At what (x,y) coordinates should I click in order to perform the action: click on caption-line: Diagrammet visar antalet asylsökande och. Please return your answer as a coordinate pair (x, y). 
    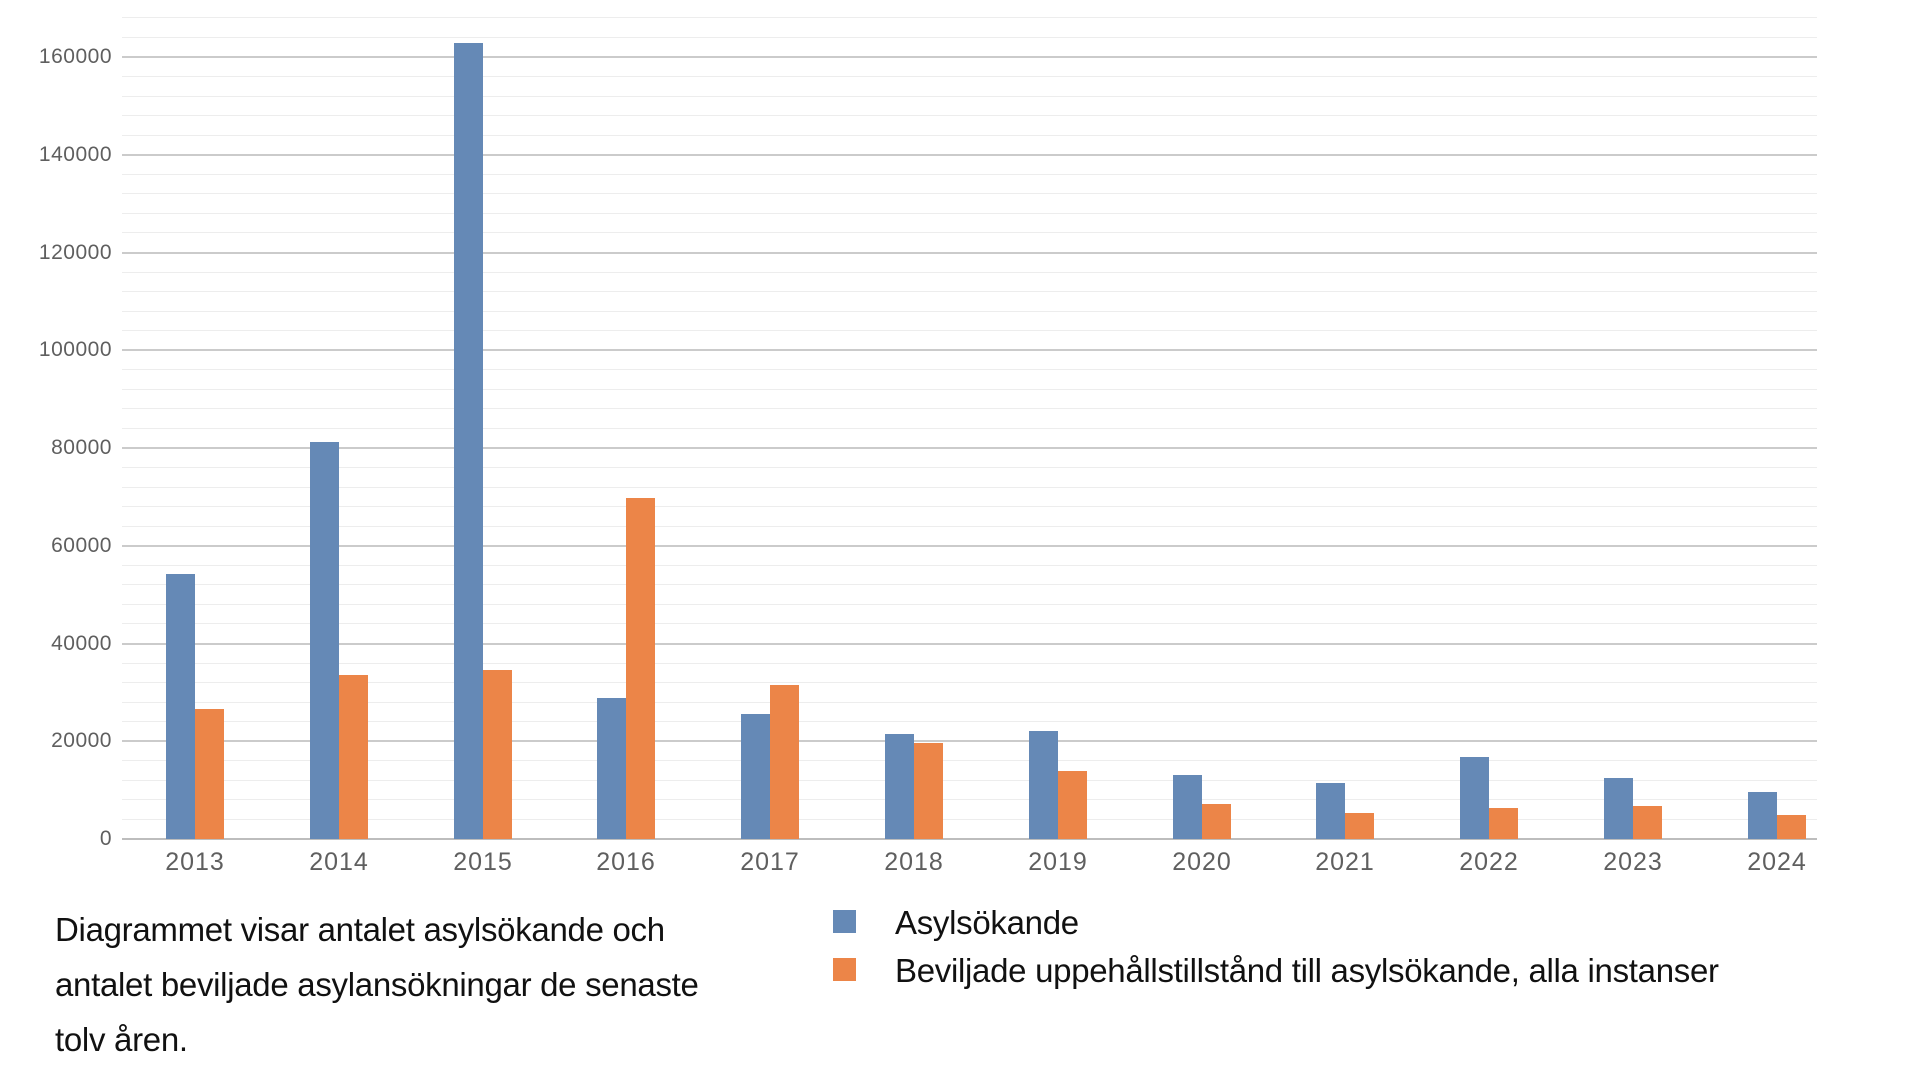
    Looking at the image, I should click on (360, 929).